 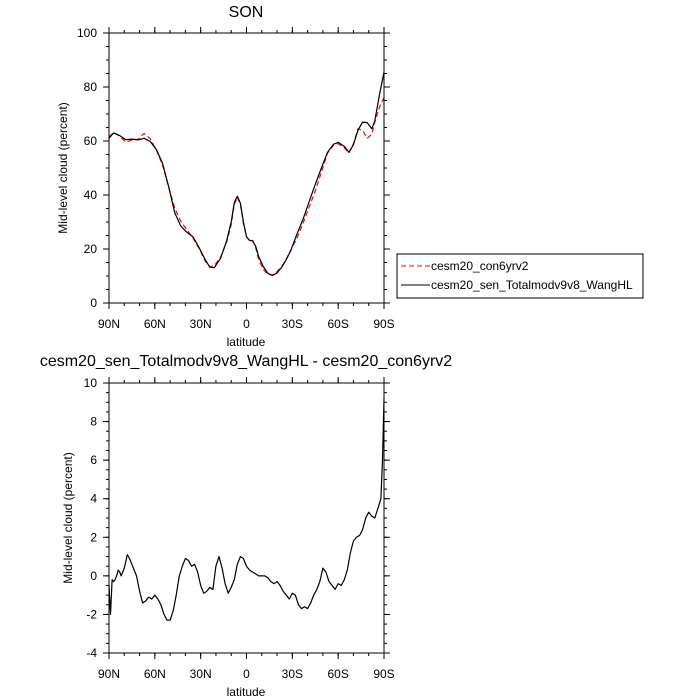 I want to click on top-ytick-label: 40, so click(x=91, y=195).